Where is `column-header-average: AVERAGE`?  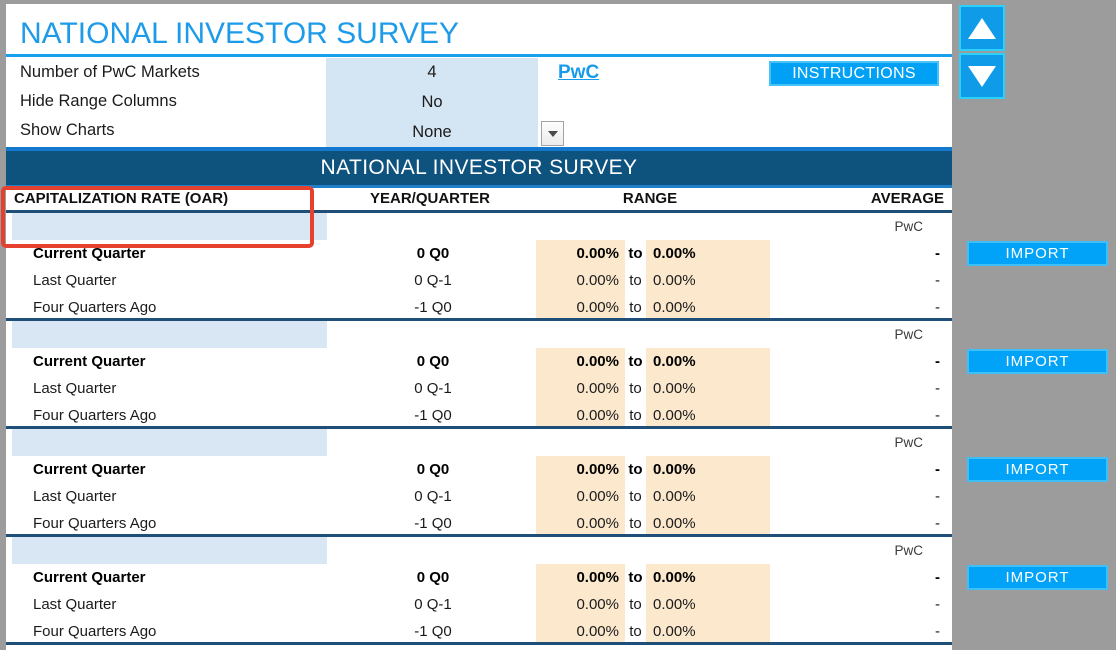
column-header-average: AVERAGE is located at coordinates (907, 198).